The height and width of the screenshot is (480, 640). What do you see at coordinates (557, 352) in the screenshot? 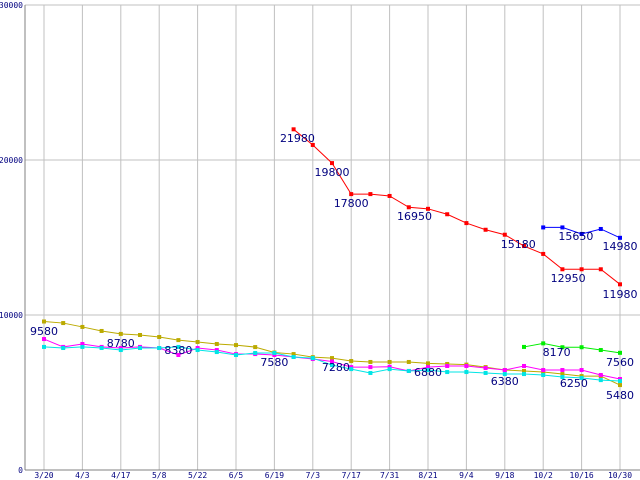
I see `data-label: 8170` at bounding box center [557, 352].